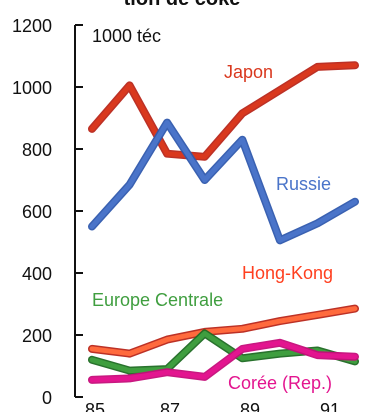 This screenshot has height=412, width=370. I want to click on x-tick-label: 91, so click(330, 406).